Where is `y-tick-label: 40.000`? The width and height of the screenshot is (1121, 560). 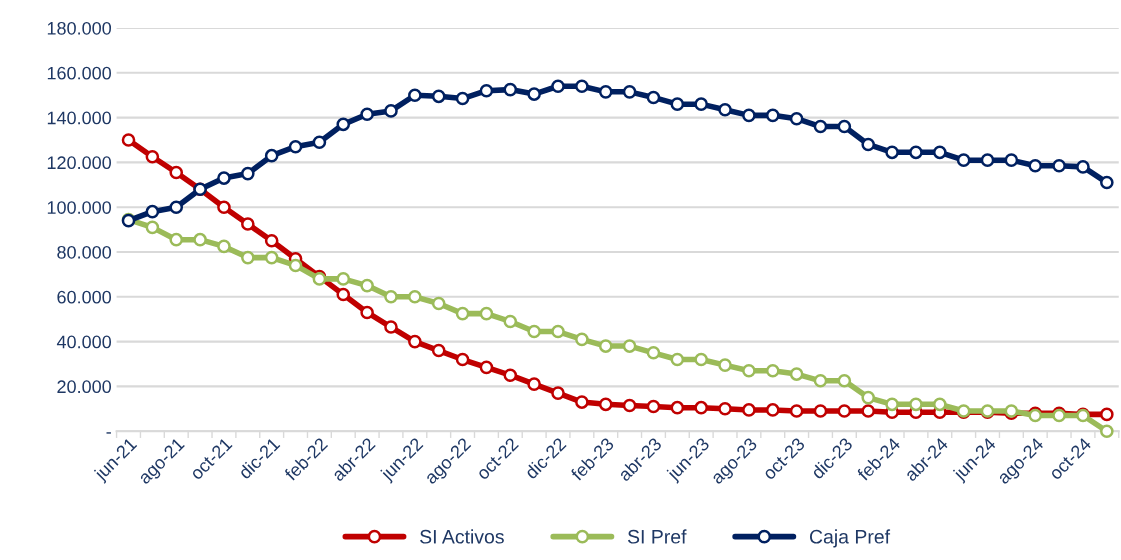 y-tick-label: 40.000 is located at coordinates (84, 342).